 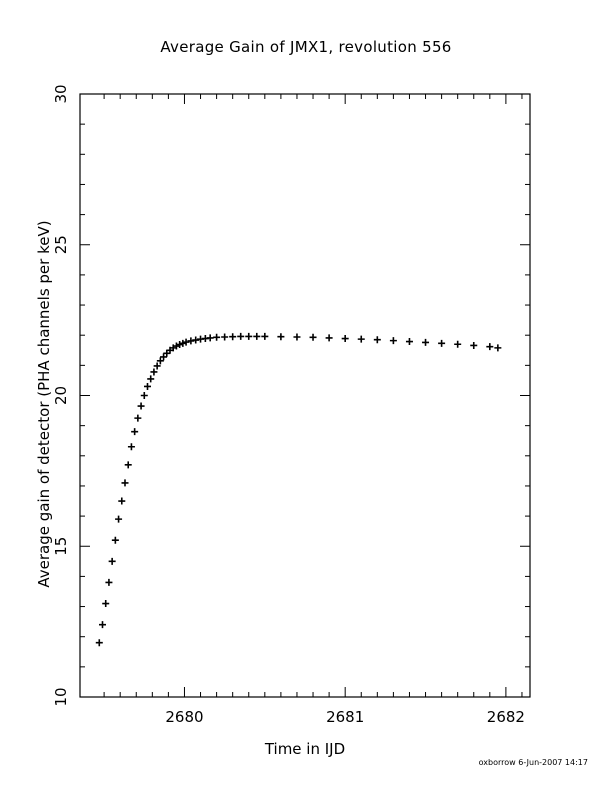 I want to click on y-tick-label: 30, so click(x=61, y=93).